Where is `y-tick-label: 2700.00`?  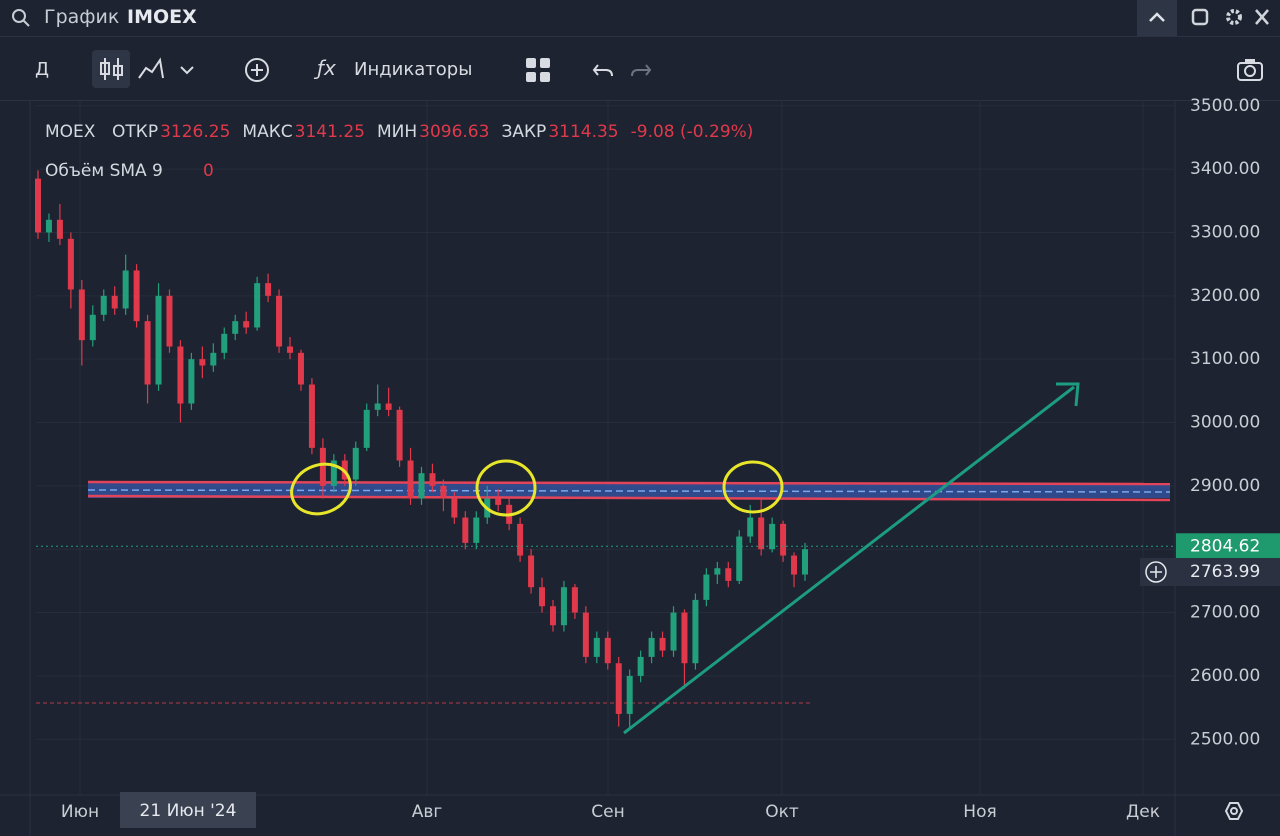 y-tick-label: 2700.00 is located at coordinates (1225, 613).